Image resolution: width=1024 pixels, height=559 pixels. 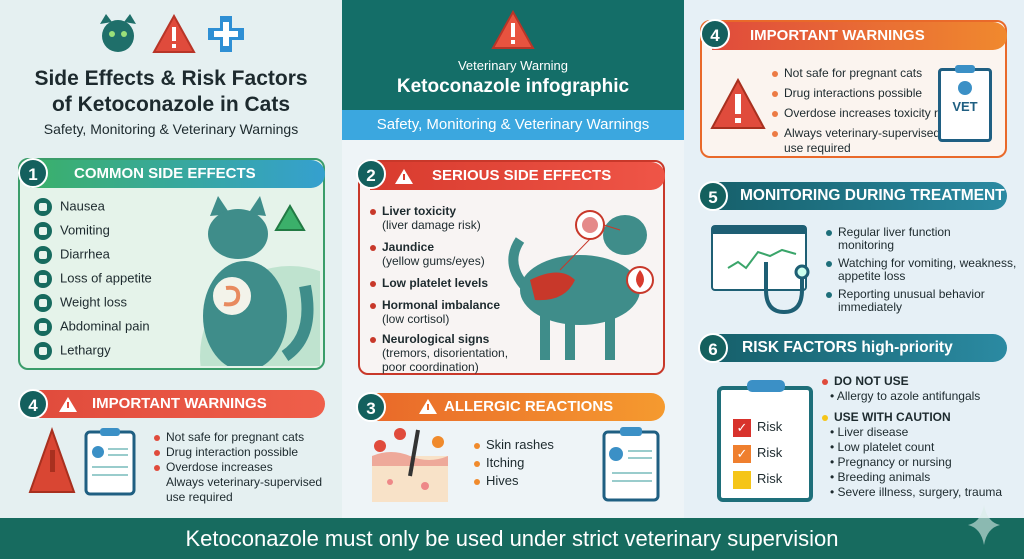 What do you see at coordinates (371, 407) in the screenshot?
I see `section-number: 3` at bounding box center [371, 407].